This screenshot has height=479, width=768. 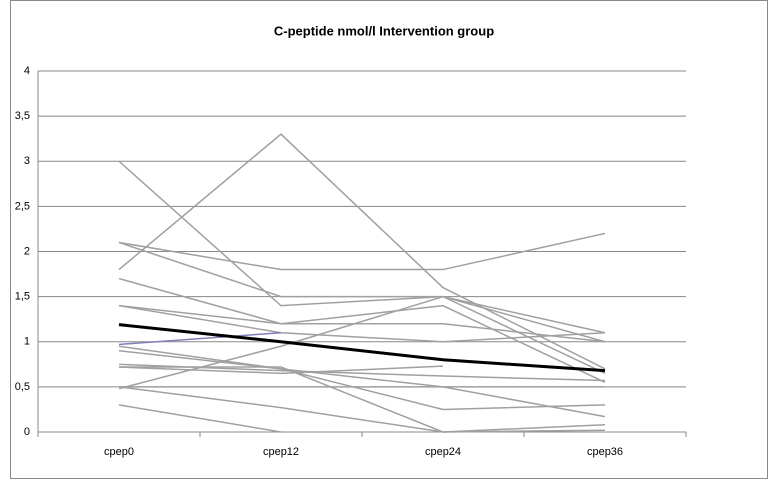 What do you see at coordinates (384, 30) in the screenshot?
I see `chart-title: C-peptide nmol/l Intervention group` at bounding box center [384, 30].